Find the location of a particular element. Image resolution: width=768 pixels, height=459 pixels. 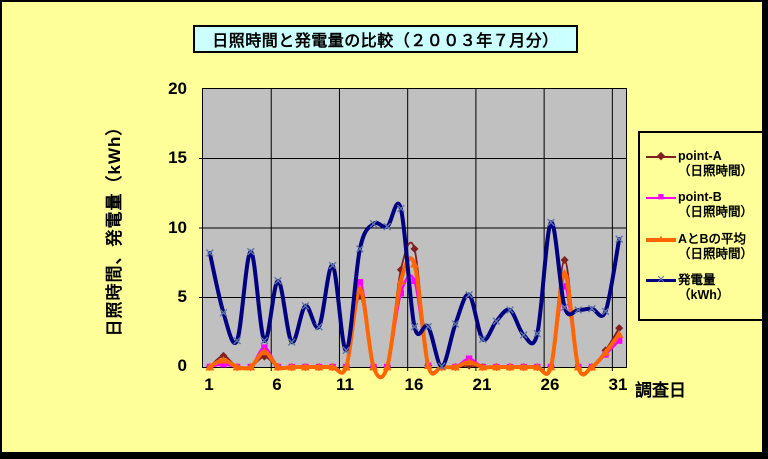

x-tick-label: 16 is located at coordinates (414, 384).